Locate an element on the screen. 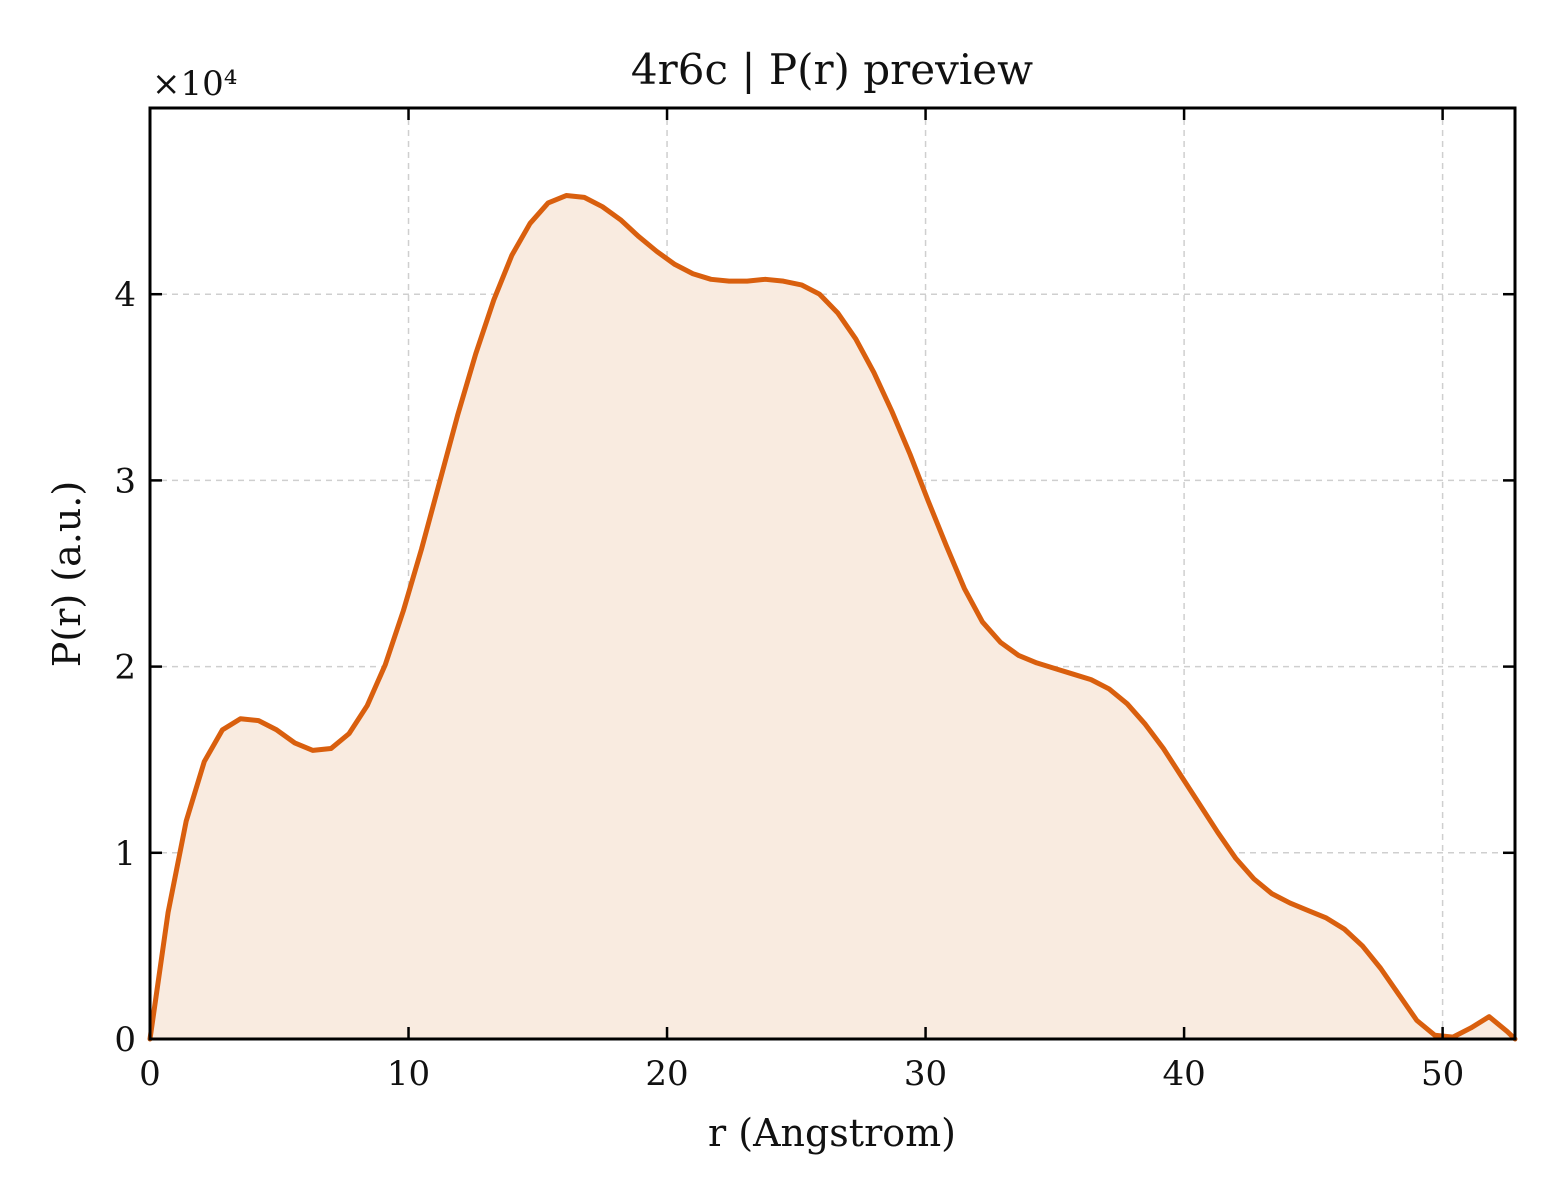  x-tick-label: 20 is located at coordinates (666, 1074).